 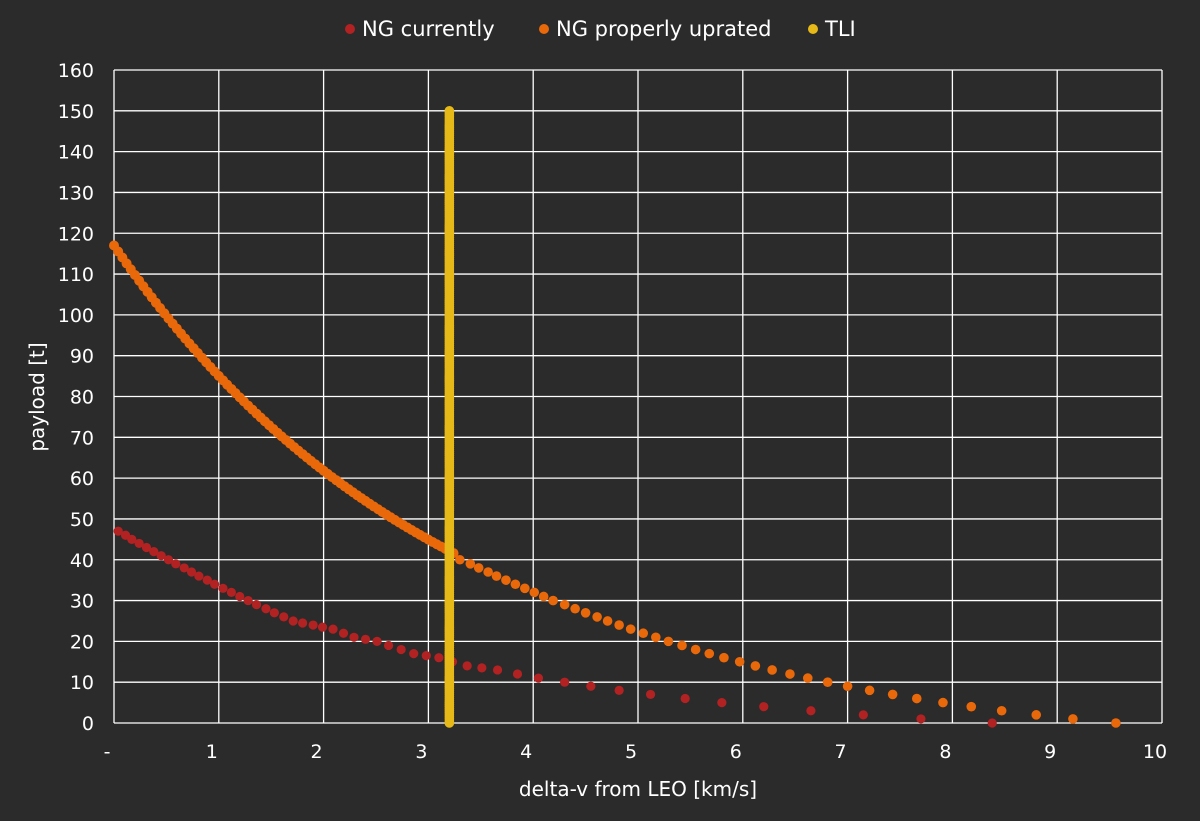 I want to click on legend-item-1: NG properly uprated, so click(x=655, y=29).